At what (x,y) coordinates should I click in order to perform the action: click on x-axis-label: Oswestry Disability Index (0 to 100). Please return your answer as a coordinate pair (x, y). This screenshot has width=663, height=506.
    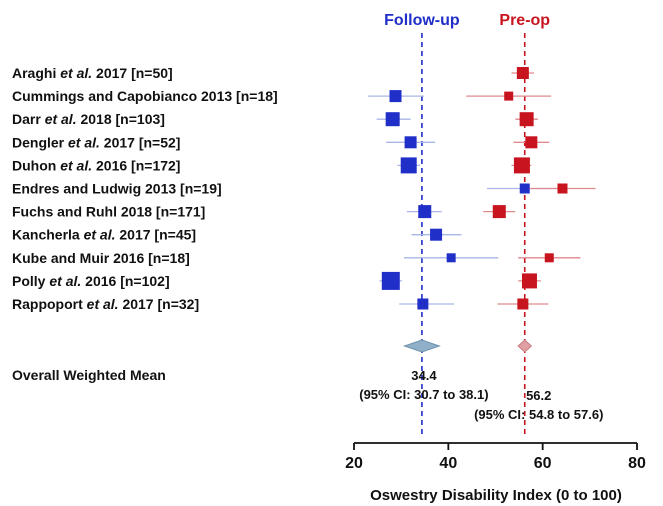
    Looking at the image, I should click on (496, 495).